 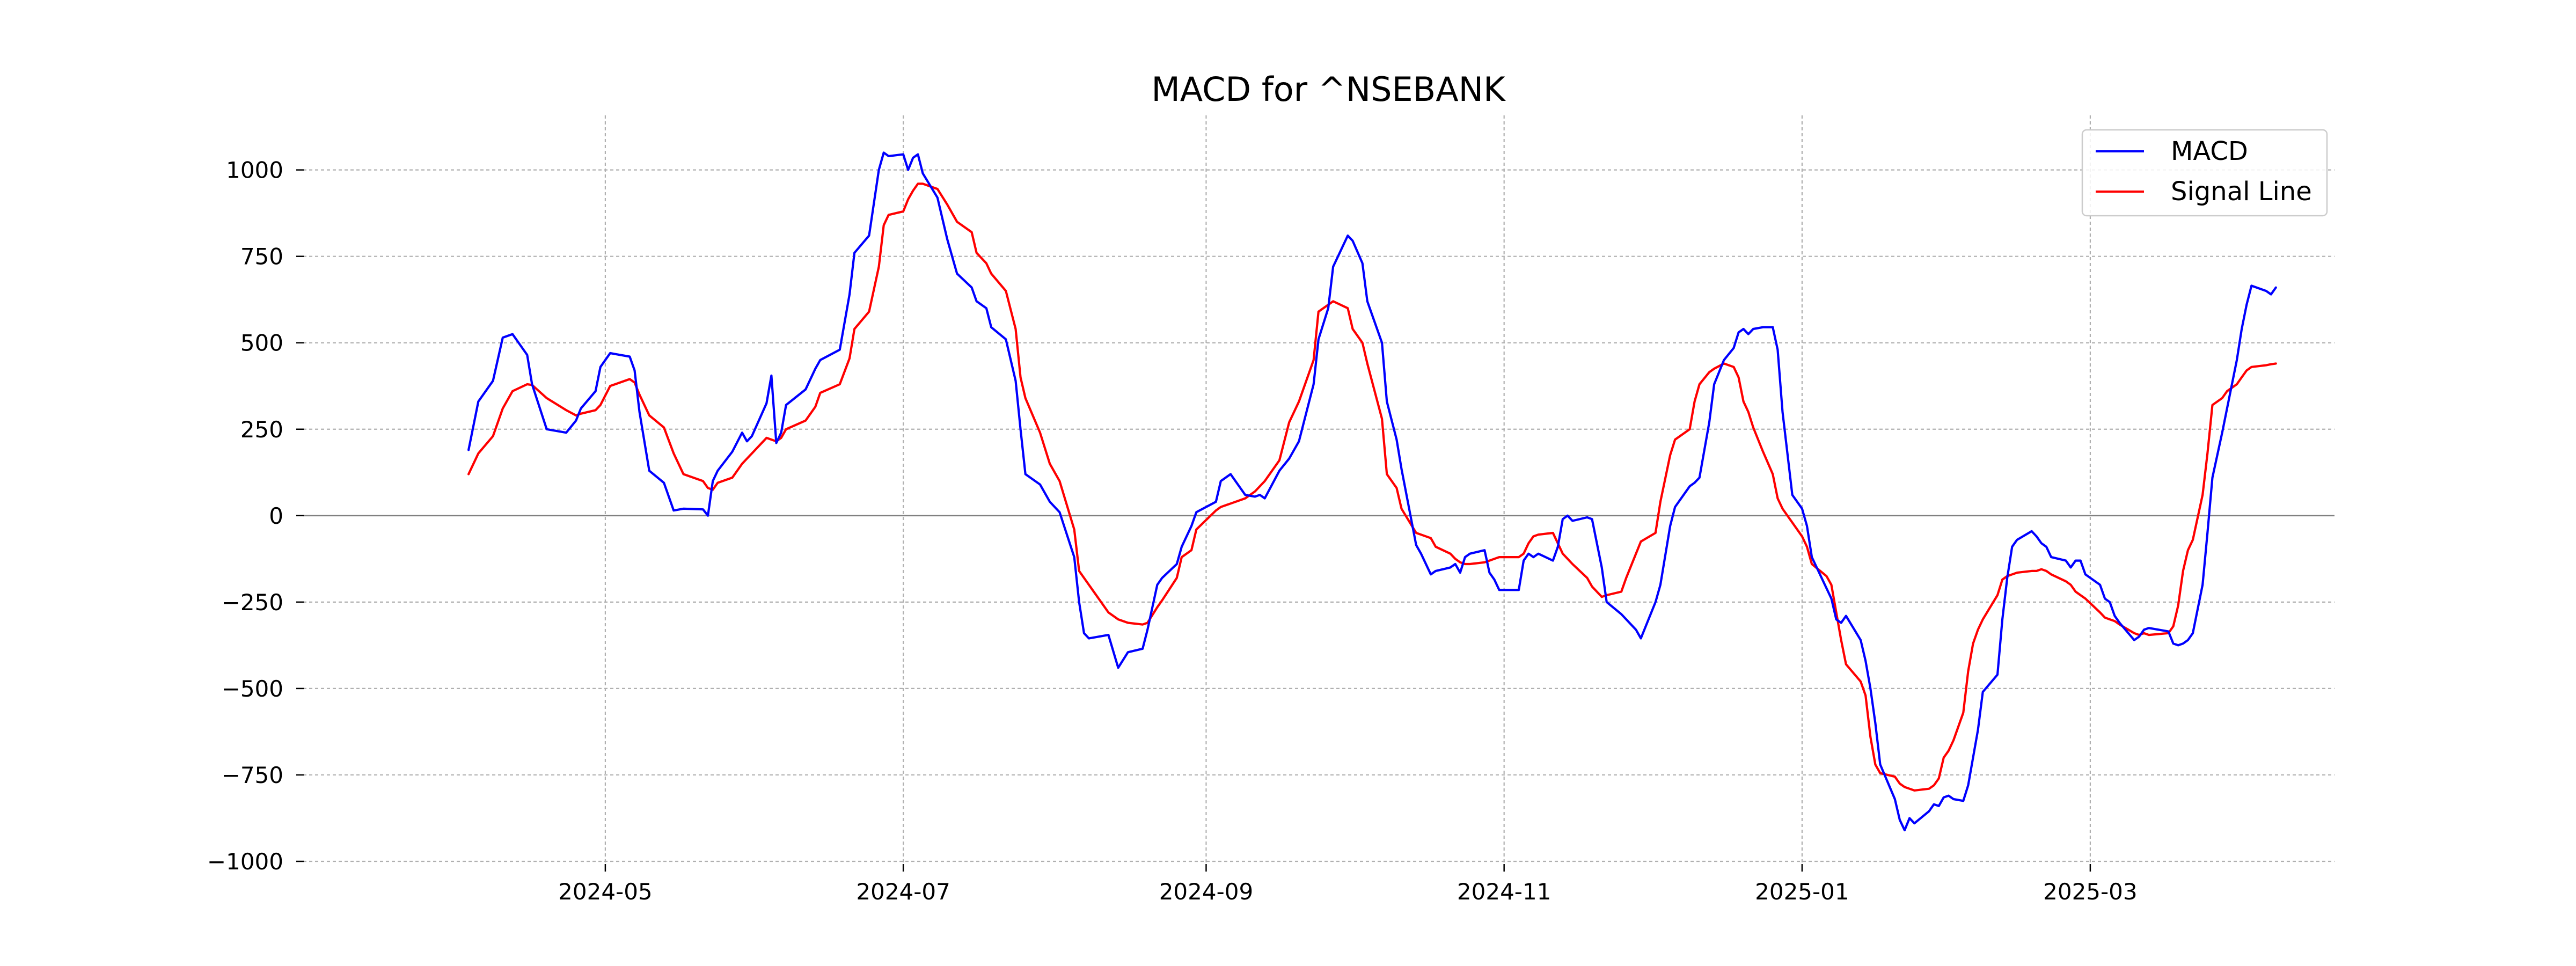 I want to click on x-tick-label: 2024-07, so click(x=903, y=892).